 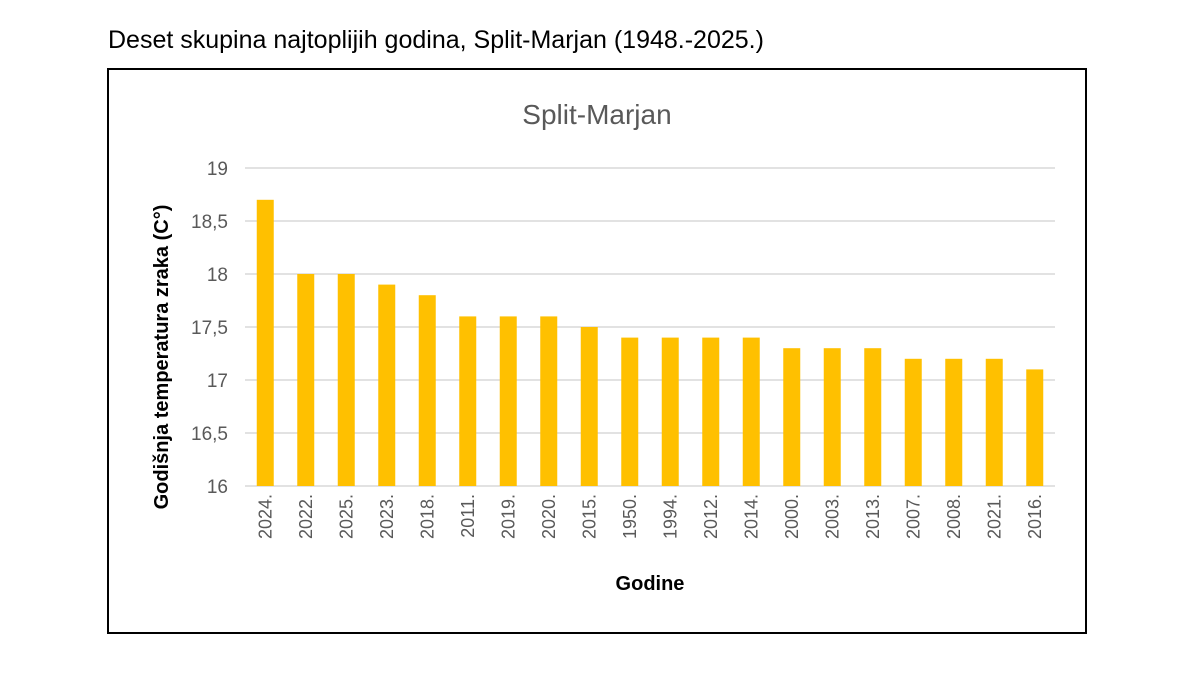 What do you see at coordinates (346, 516) in the screenshot?
I see `x-tick-label: 2025.` at bounding box center [346, 516].